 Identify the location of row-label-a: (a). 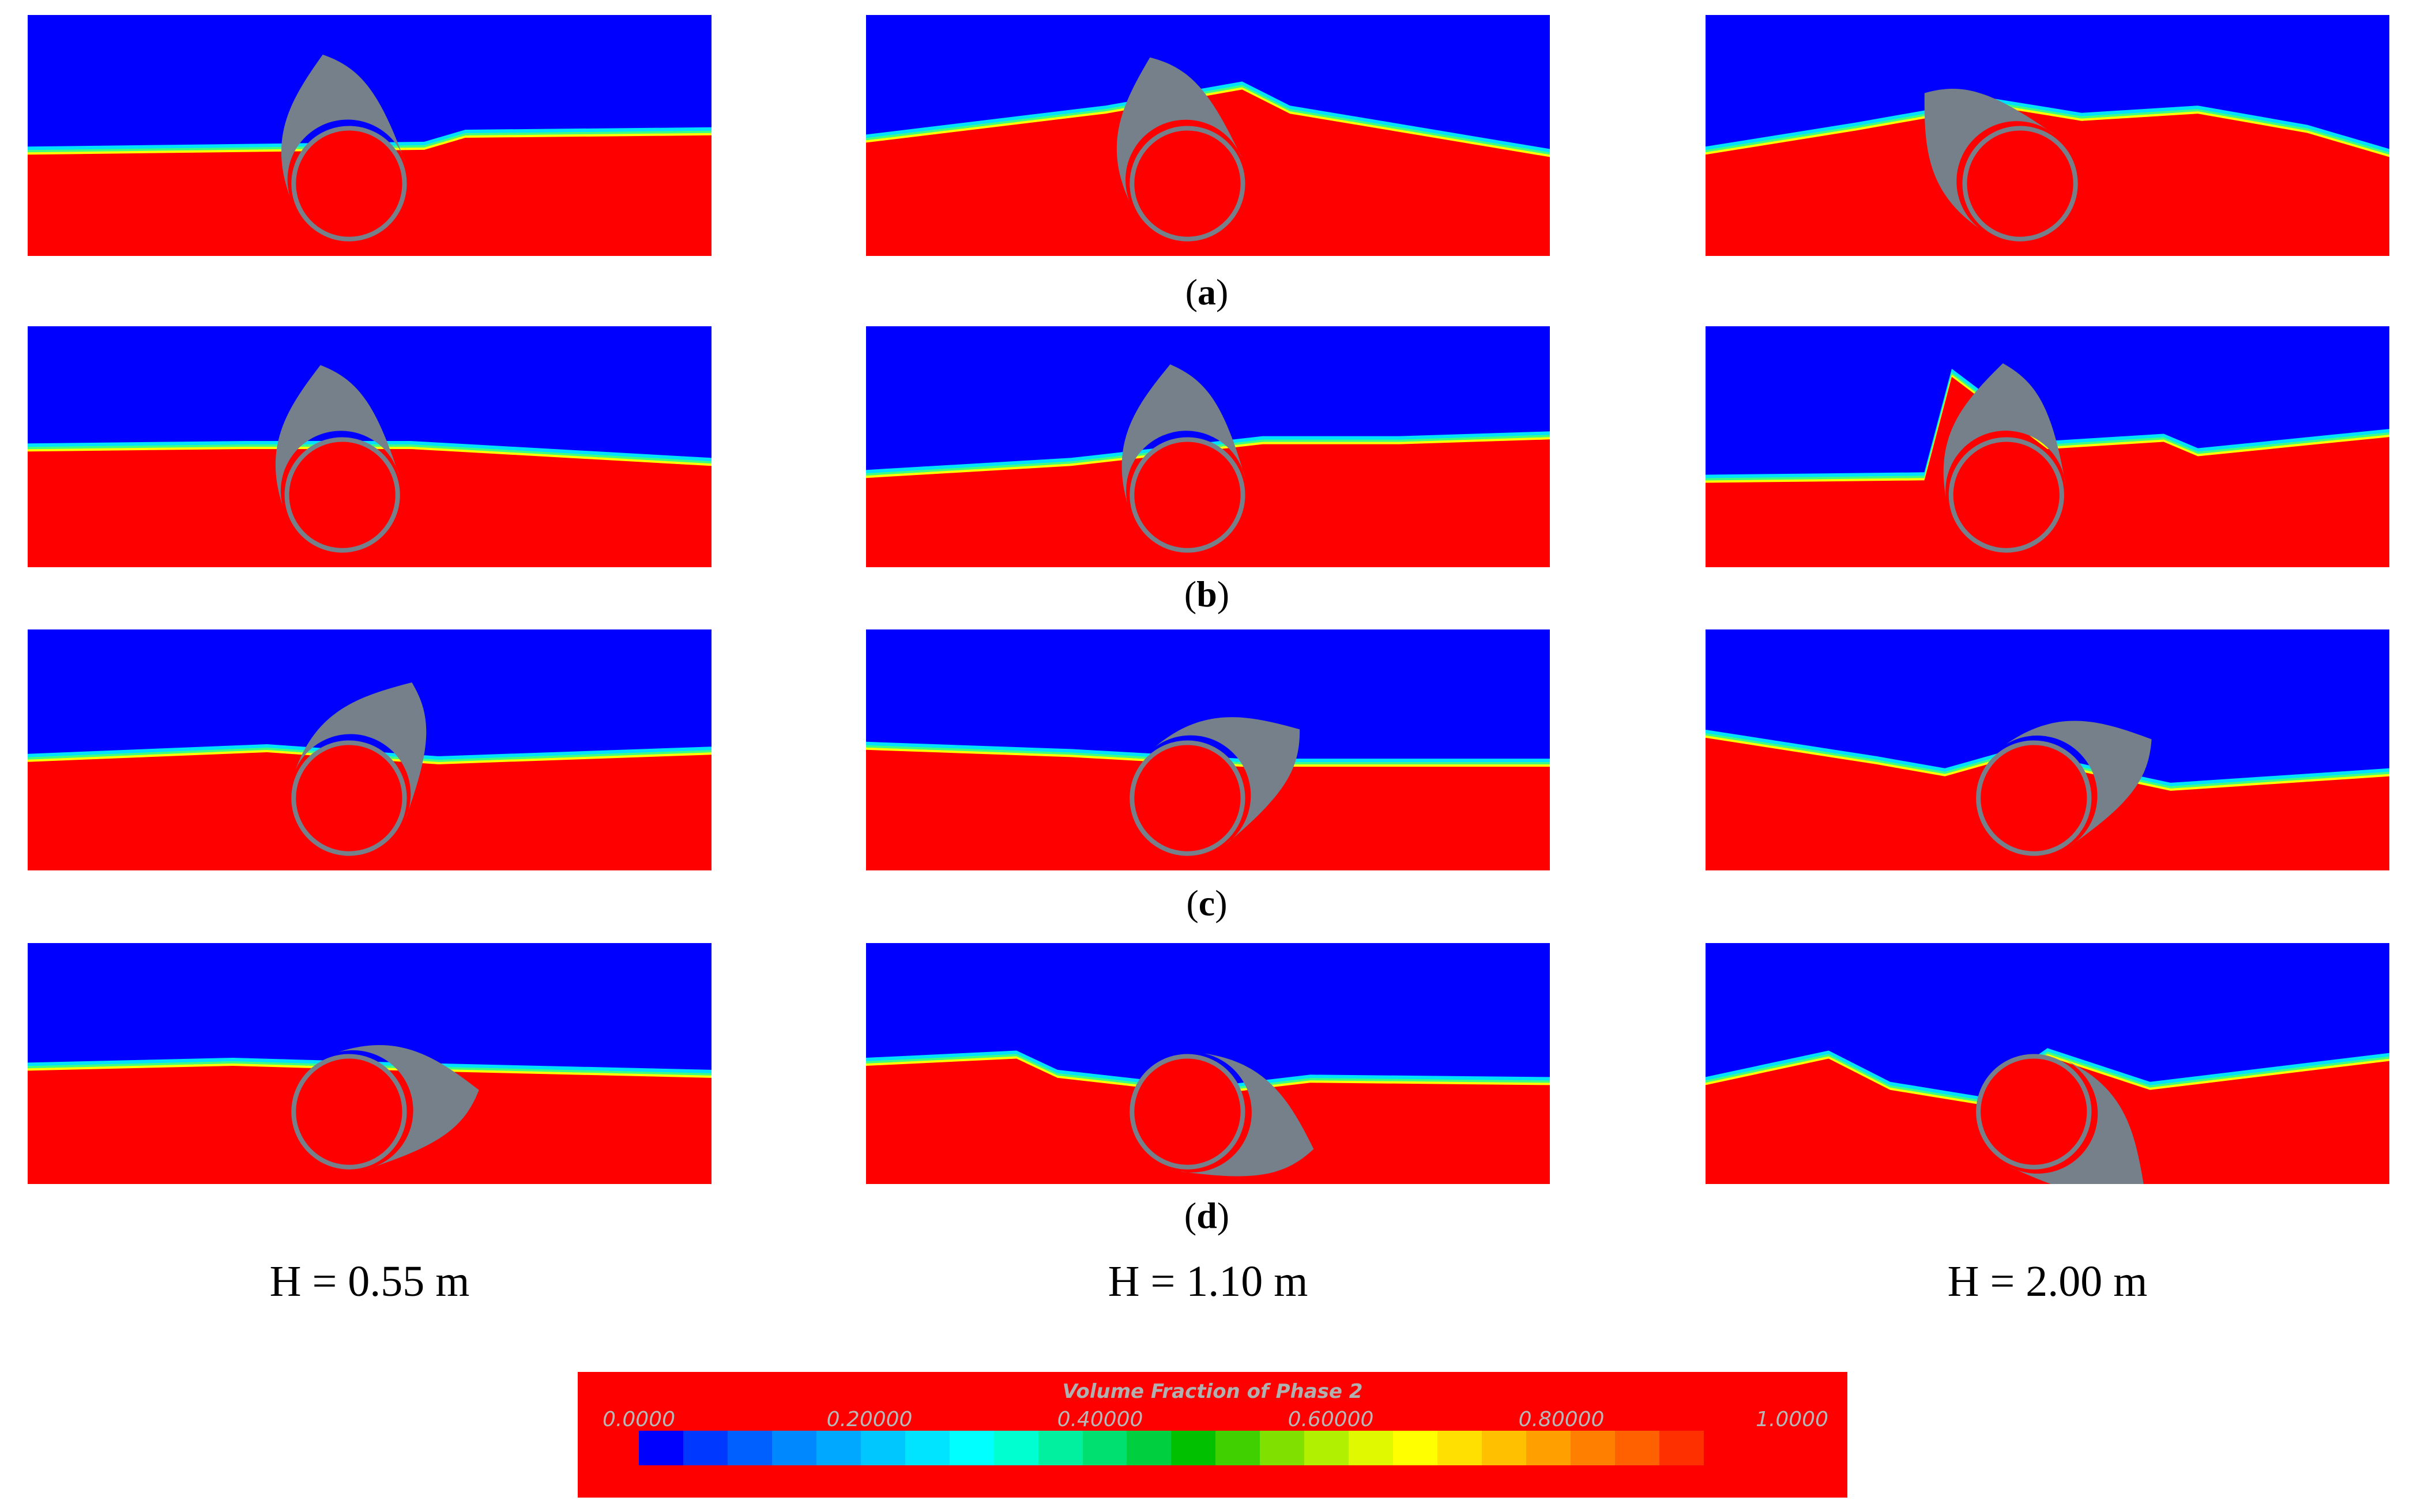
(1207, 292).